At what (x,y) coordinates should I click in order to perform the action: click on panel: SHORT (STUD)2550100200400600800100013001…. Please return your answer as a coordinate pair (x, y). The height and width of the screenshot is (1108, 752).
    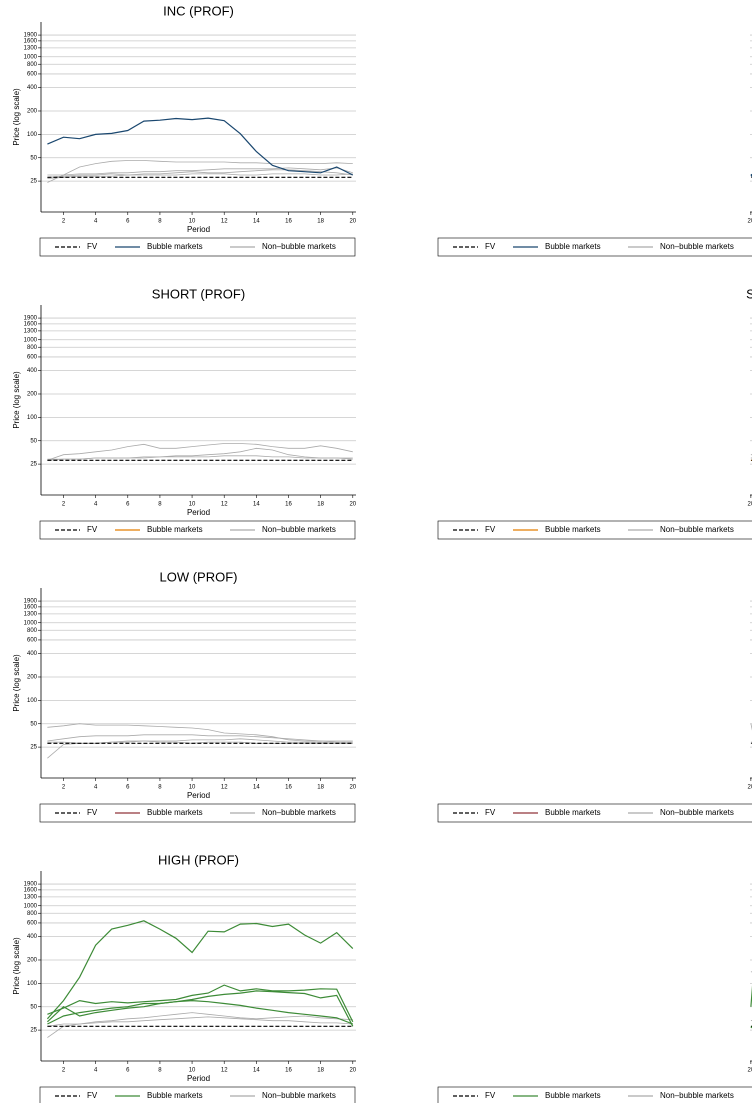
    Looking at the image, I should click on (594, 413).